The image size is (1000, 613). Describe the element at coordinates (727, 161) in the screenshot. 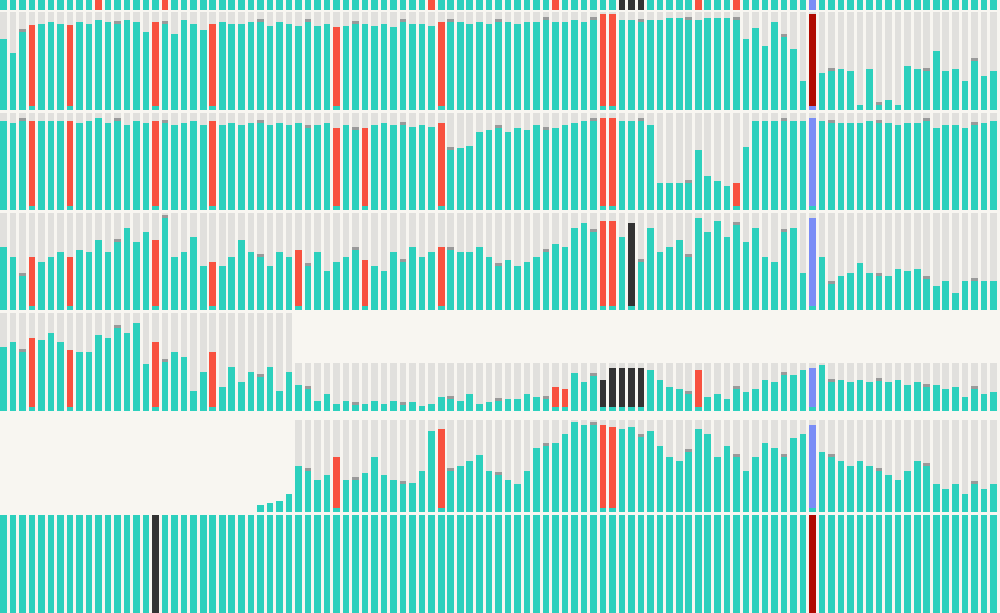

I see `band-2-empty-cell` at that location.